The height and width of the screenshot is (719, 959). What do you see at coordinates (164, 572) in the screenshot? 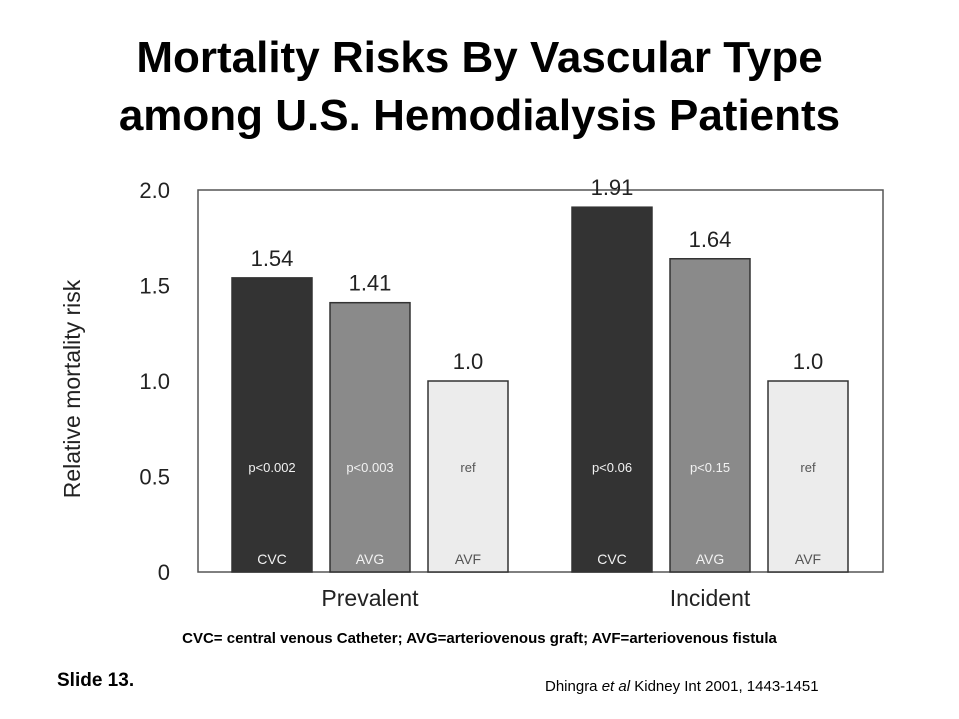
I see `y-tick-label: 0` at bounding box center [164, 572].